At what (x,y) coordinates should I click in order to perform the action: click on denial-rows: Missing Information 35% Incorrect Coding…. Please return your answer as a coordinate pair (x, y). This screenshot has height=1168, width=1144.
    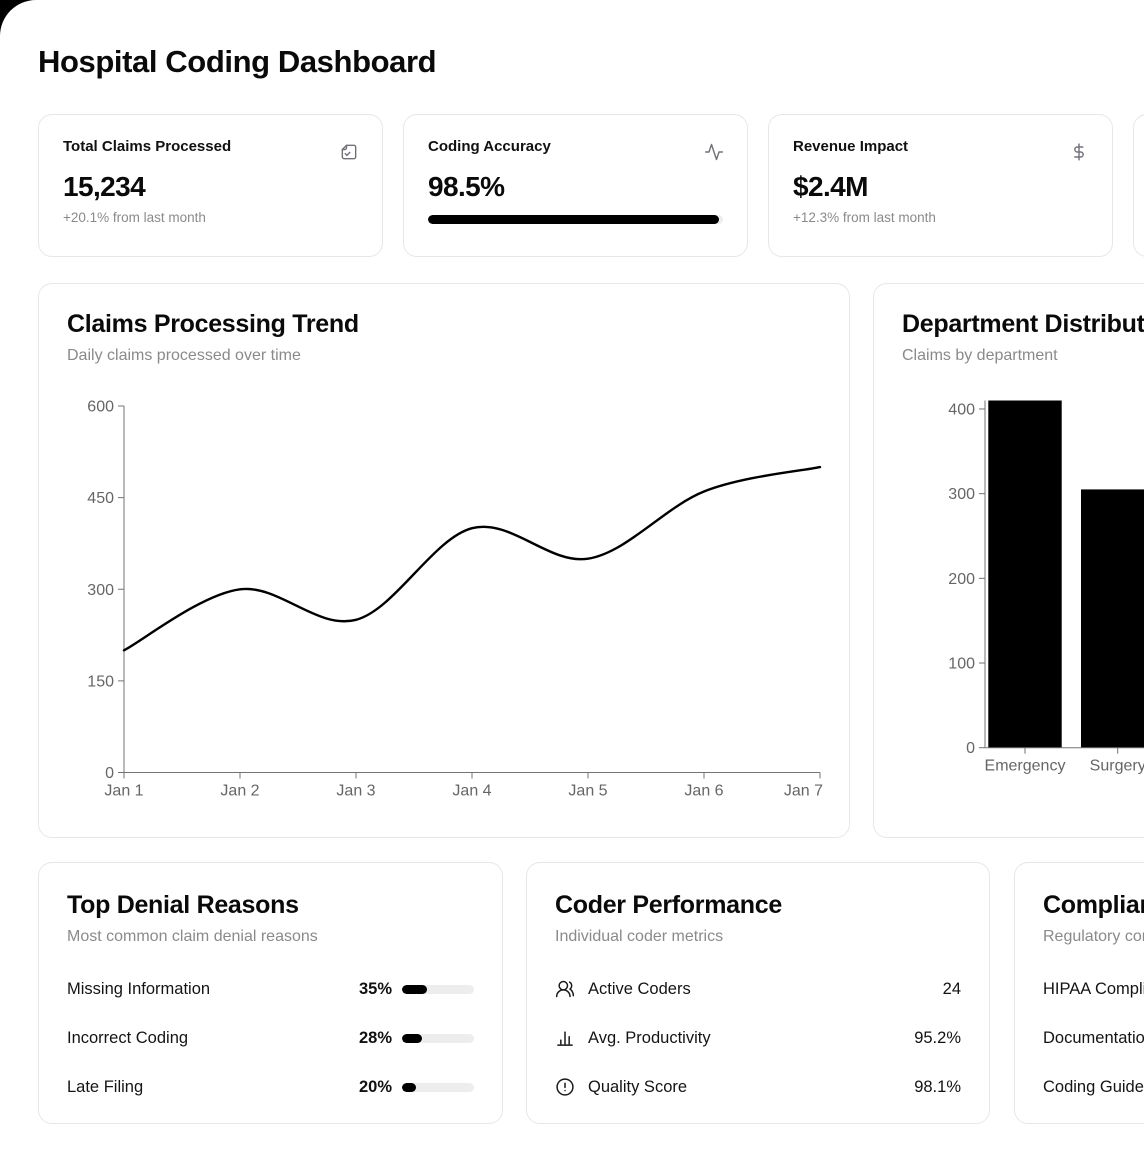
    Looking at the image, I should click on (270, 1038).